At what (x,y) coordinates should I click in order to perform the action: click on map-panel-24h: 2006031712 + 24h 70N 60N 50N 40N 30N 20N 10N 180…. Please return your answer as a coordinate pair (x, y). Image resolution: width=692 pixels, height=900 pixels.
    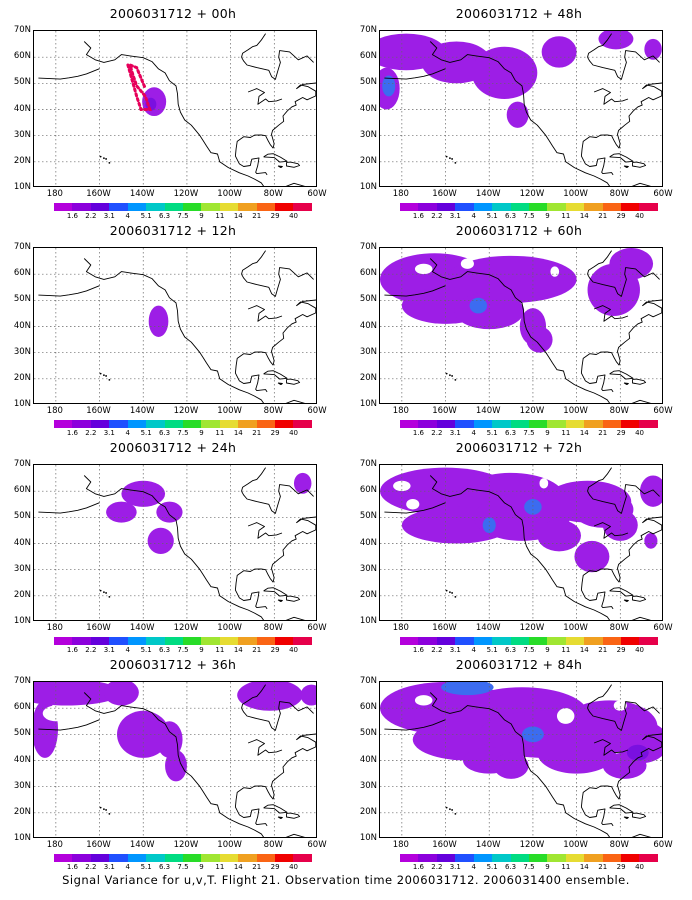
    Looking at the image, I should click on (173, 544).